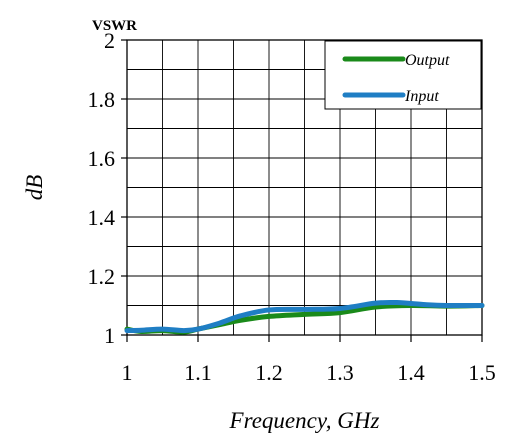 This screenshot has height=435, width=507. What do you see at coordinates (427, 60) in the screenshot?
I see `legend-label-output: Output` at bounding box center [427, 60].